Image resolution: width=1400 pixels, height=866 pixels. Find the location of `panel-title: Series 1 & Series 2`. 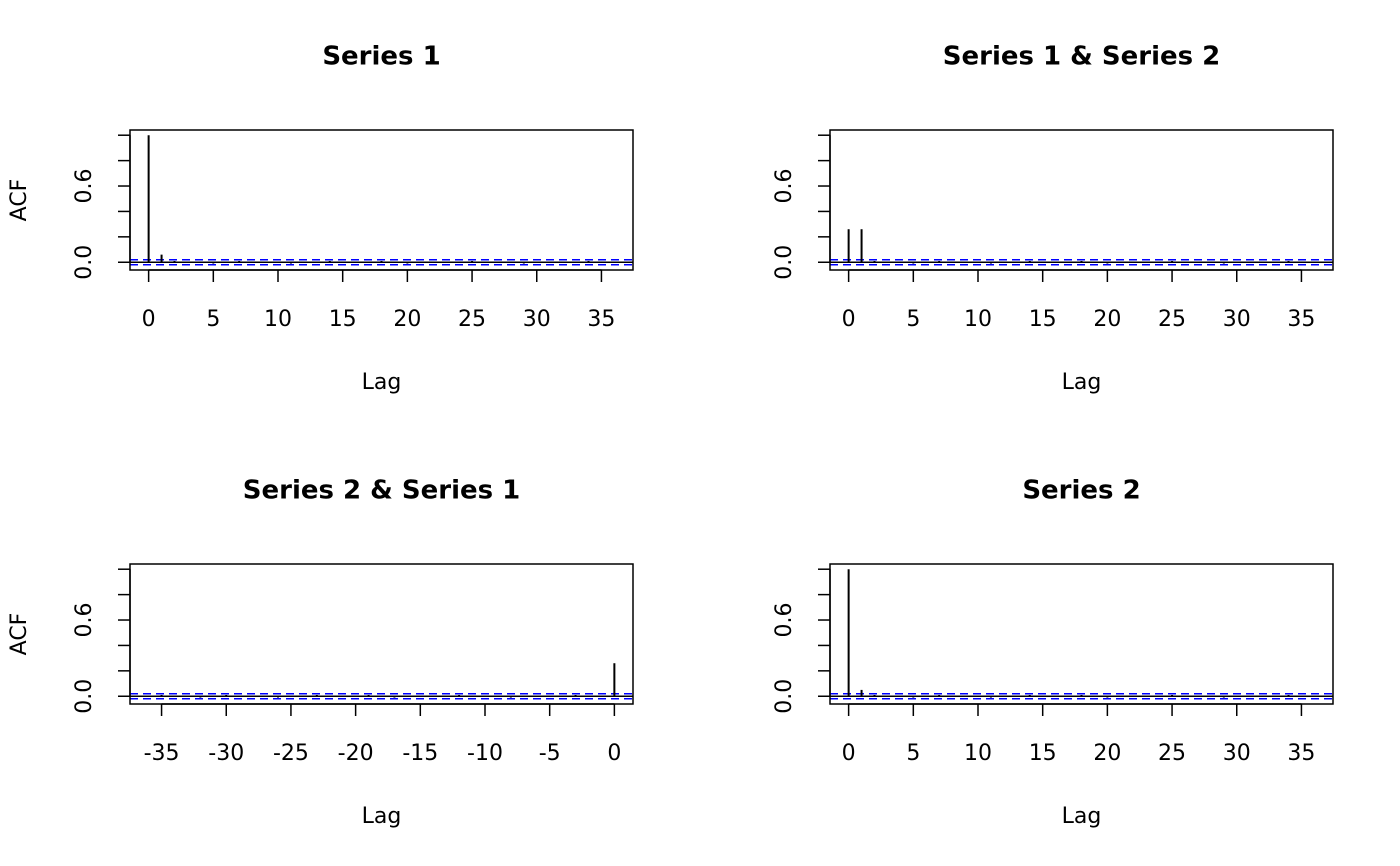

panel-title: Series 1 & Series 2 is located at coordinates (1081, 57).